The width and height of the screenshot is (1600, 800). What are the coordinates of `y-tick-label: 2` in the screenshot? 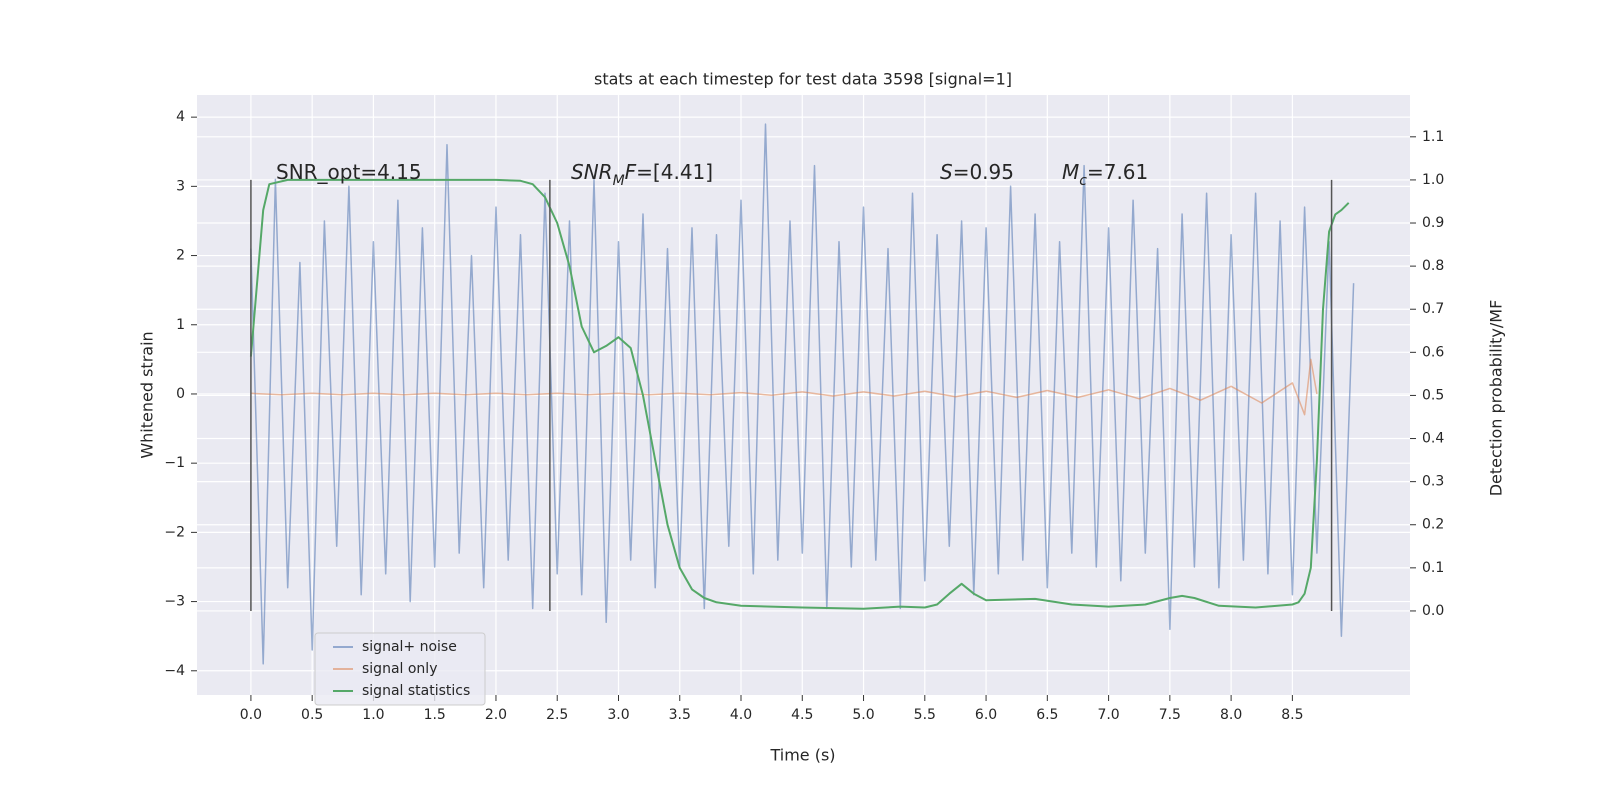 It's located at (180, 256).